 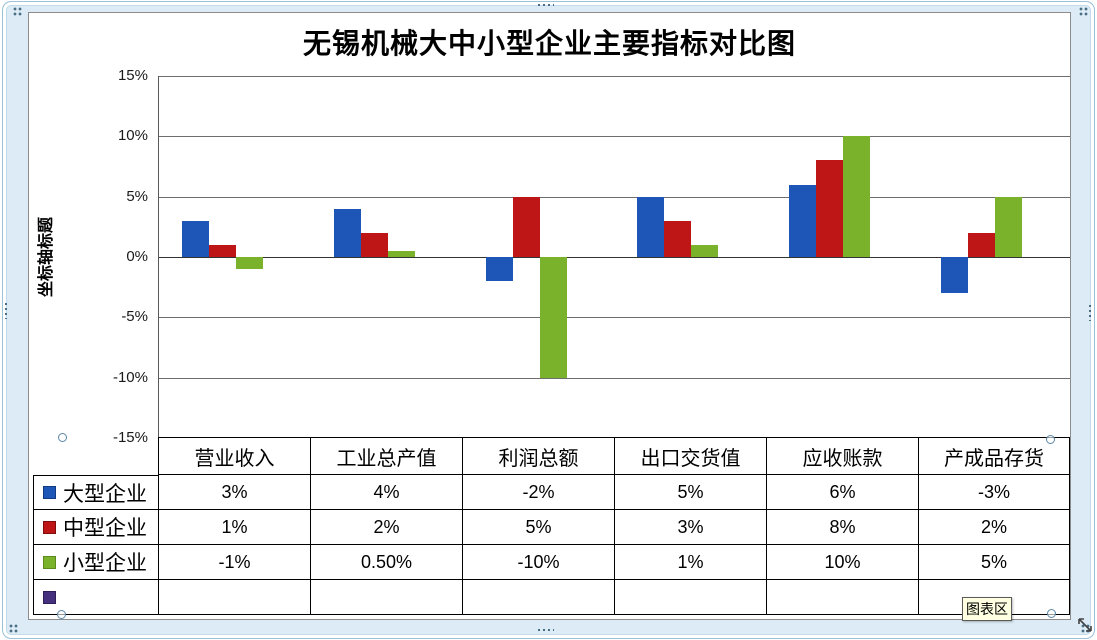 What do you see at coordinates (994, 492) in the screenshot?
I see `table-cell: -3%` at bounding box center [994, 492].